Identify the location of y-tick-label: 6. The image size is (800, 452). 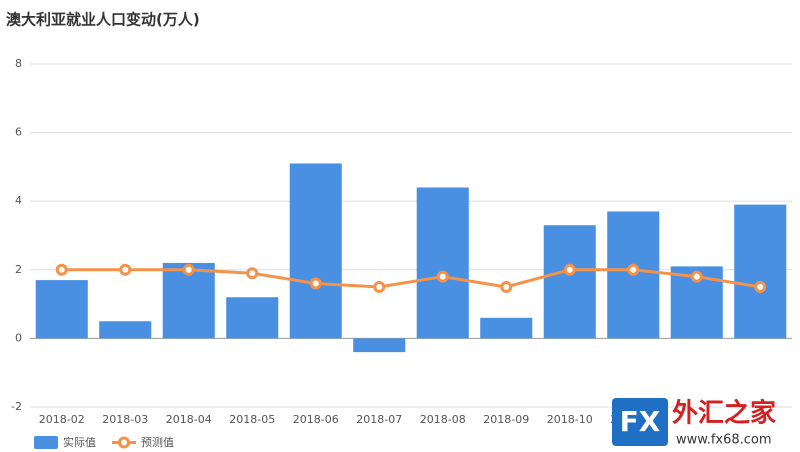
(18, 132).